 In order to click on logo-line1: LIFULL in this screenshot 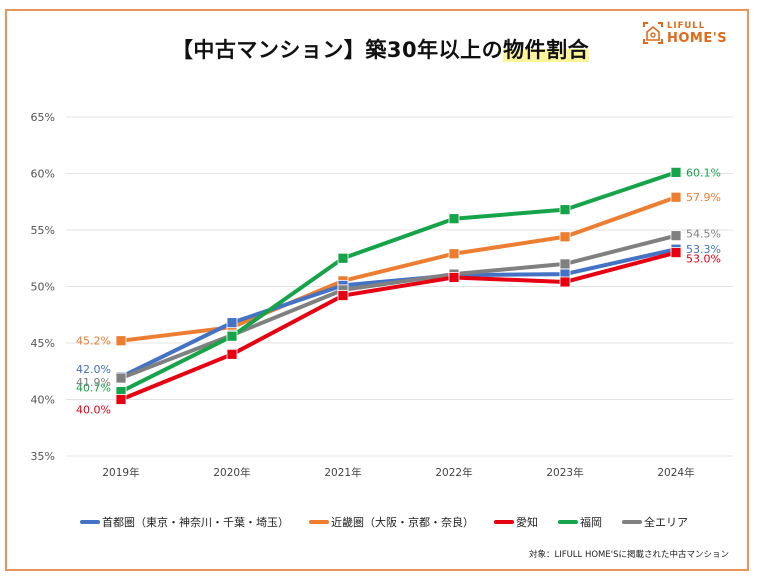, I will do `click(686, 26)`.